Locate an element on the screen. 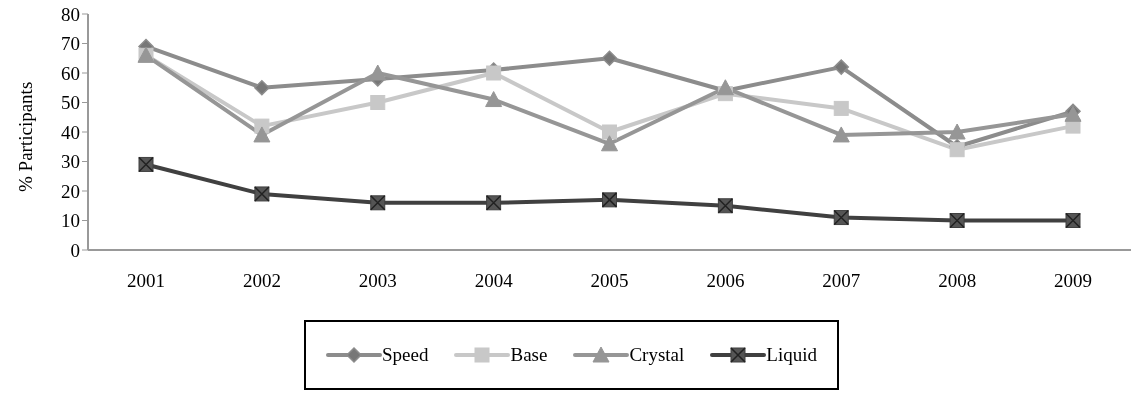  x-tick-label: 2001 is located at coordinates (146, 281).